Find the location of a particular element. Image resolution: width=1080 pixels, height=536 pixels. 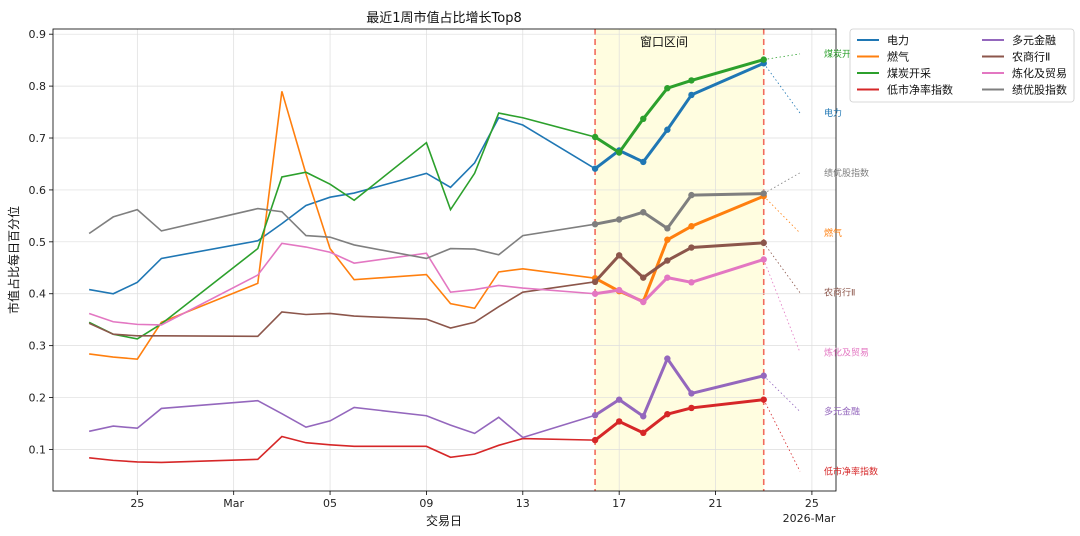

chart-title: 最近1周市值占比增长Top8 is located at coordinates (443, 18).